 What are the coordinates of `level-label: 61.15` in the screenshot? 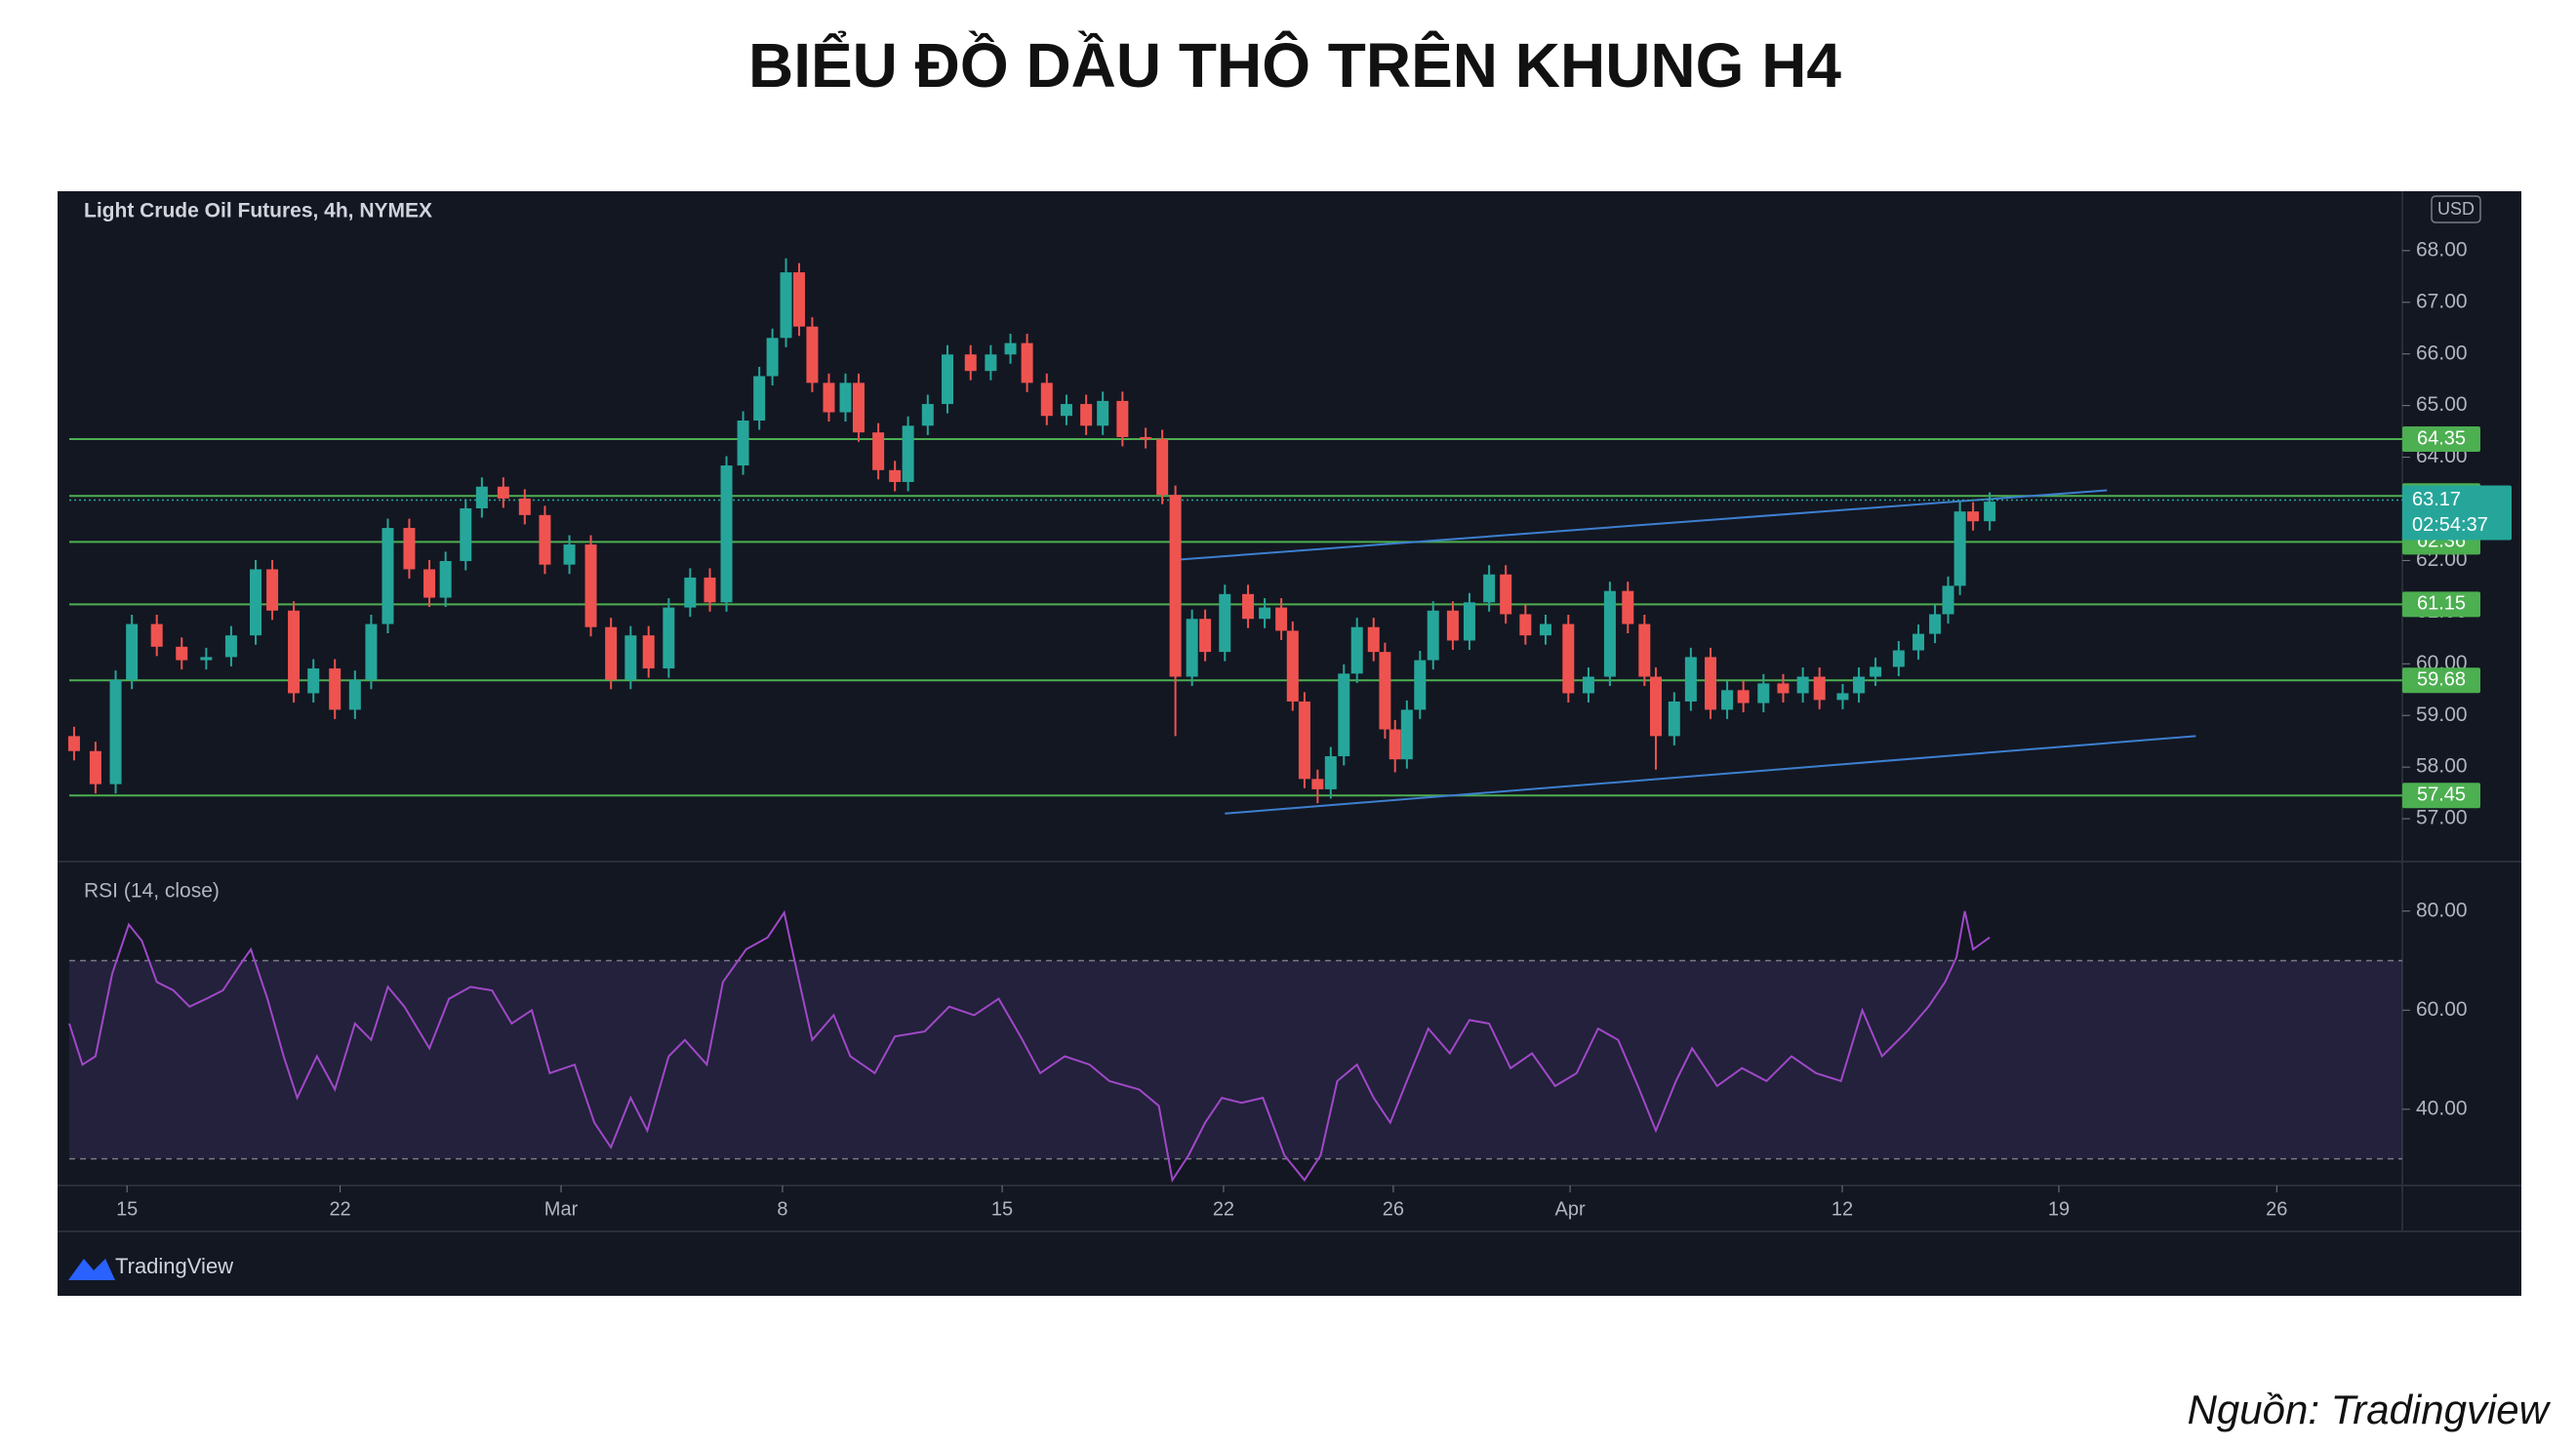 It's located at (2441, 604).